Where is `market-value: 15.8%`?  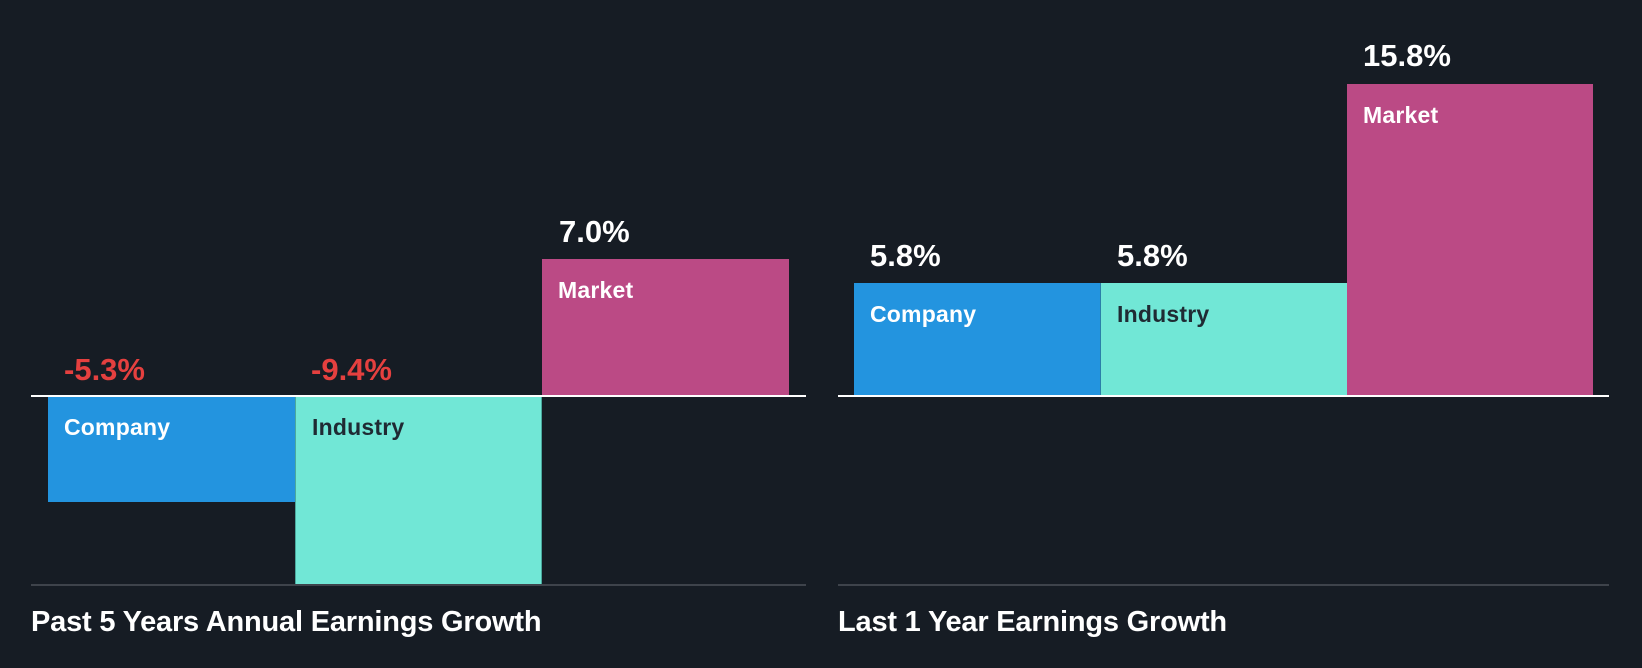 market-value: 15.8% is located at coordinates (1407, 55).